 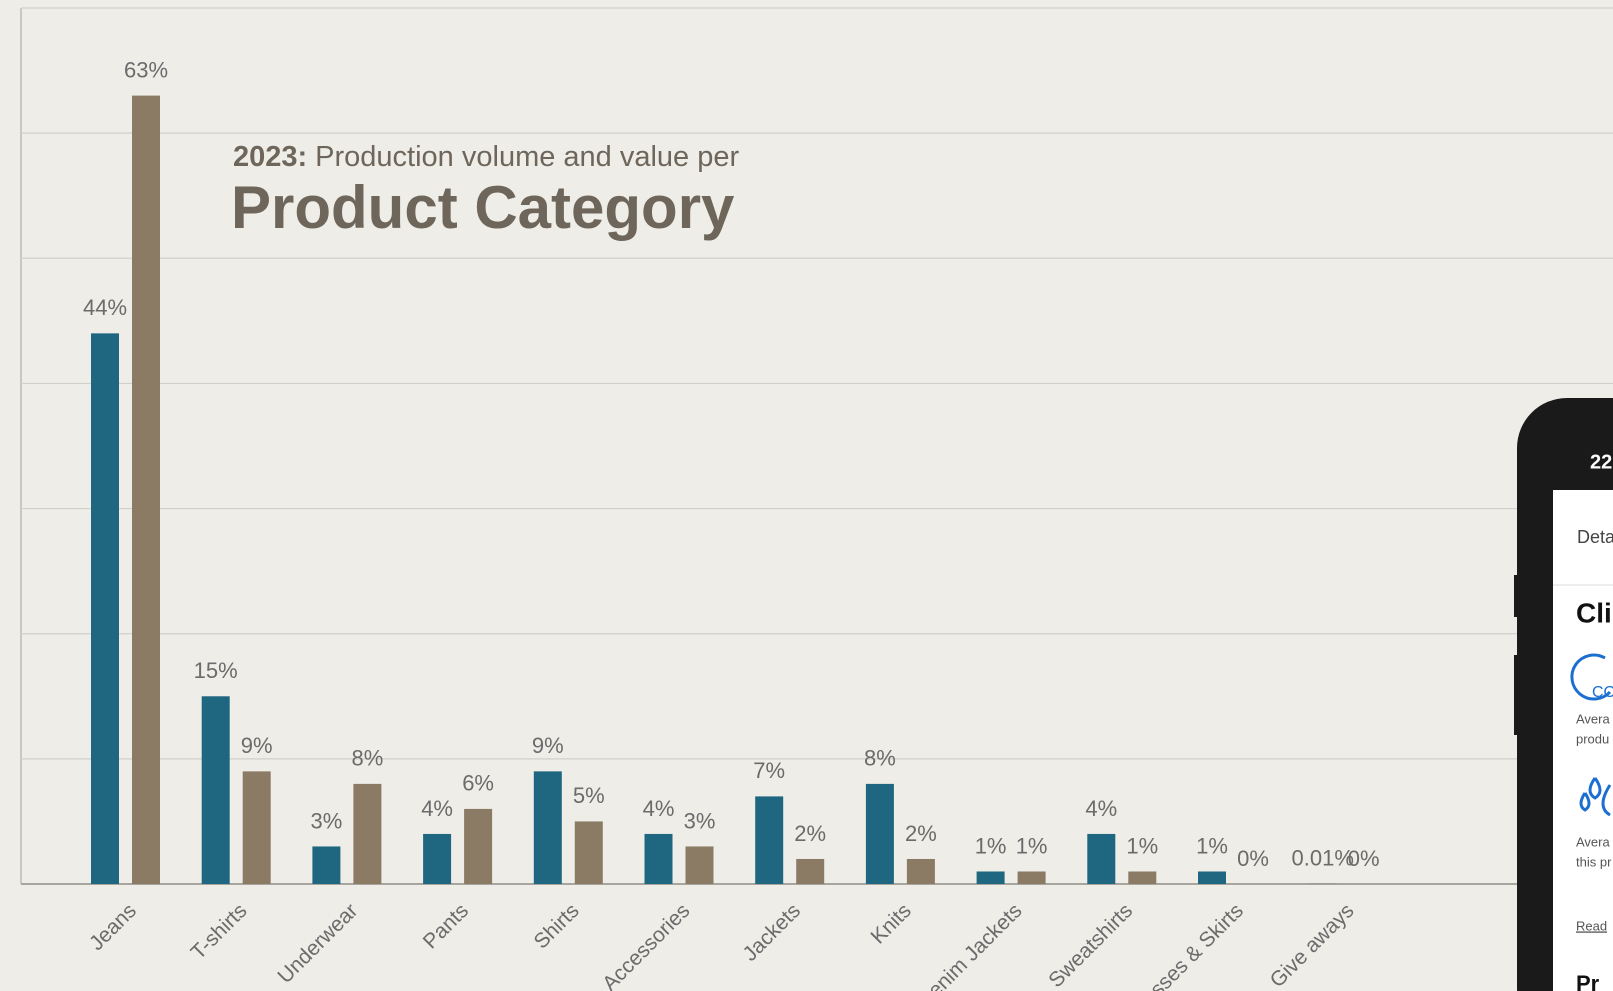 I want to click on value-label: 63%, so click(x=146, y=69).